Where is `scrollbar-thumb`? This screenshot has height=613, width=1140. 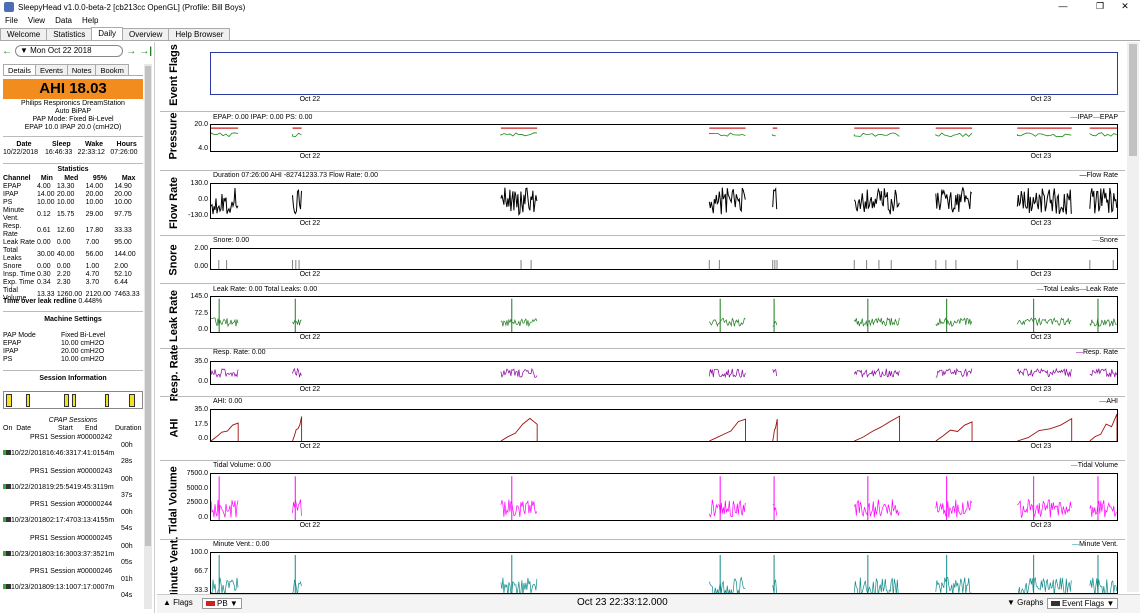
scrollbar-thumb is located at coordinates (148, 306).